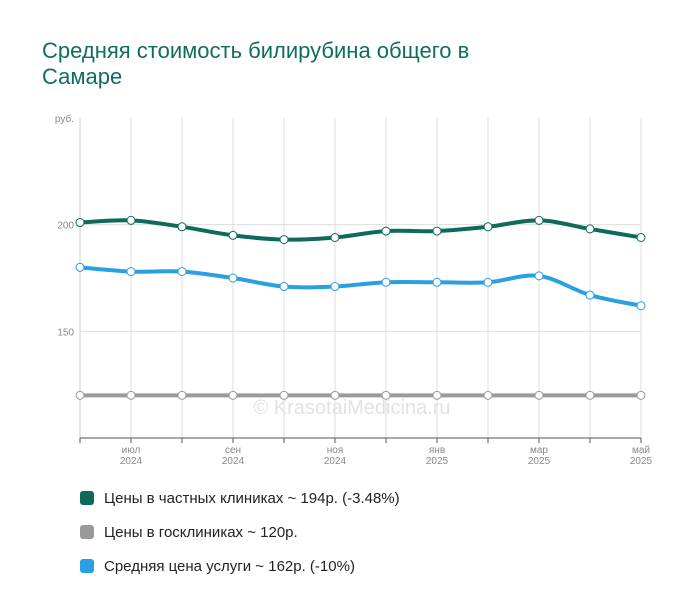 The image size is (700, 616). I want to click on y-tick-label: 200, so click(65, 226).